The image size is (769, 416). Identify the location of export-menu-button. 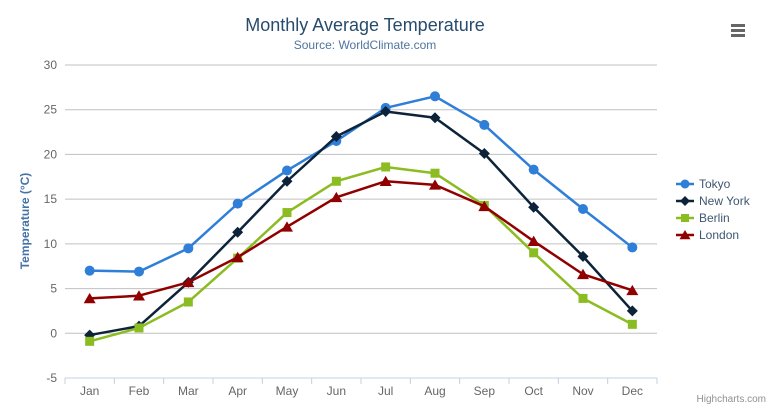
(740, 31).